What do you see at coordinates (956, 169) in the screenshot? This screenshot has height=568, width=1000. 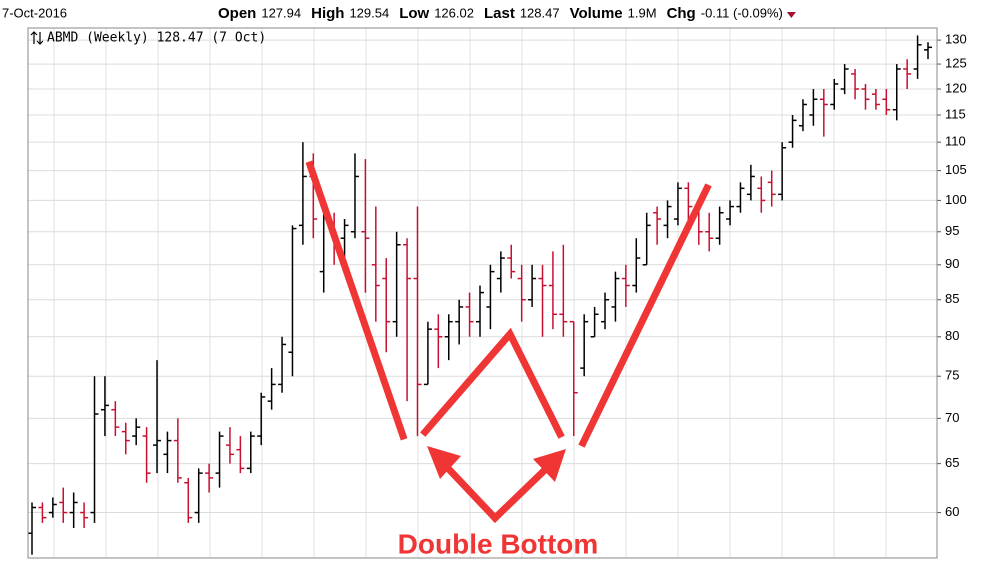 I see `y-tick-label: 105` at bounding box center [956, 169].